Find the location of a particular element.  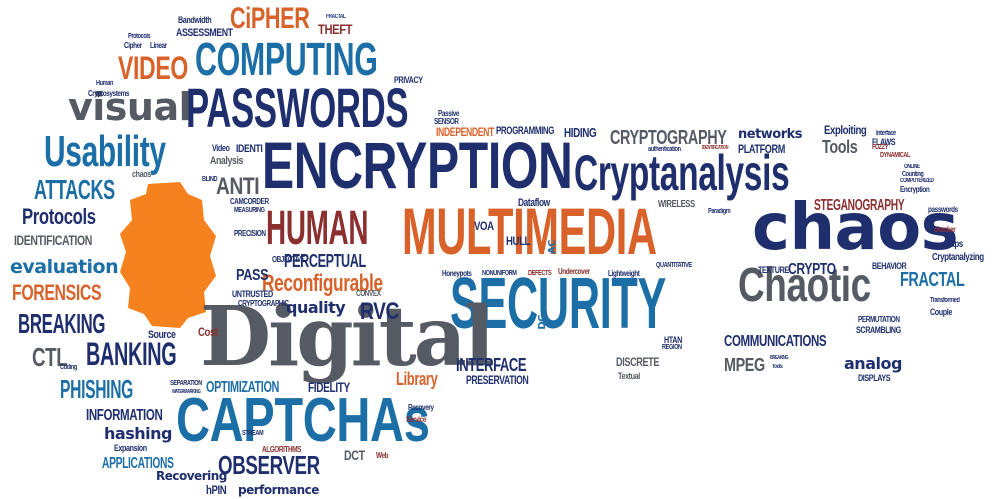

word-usability: Usability is located at coordinates (105, 151).